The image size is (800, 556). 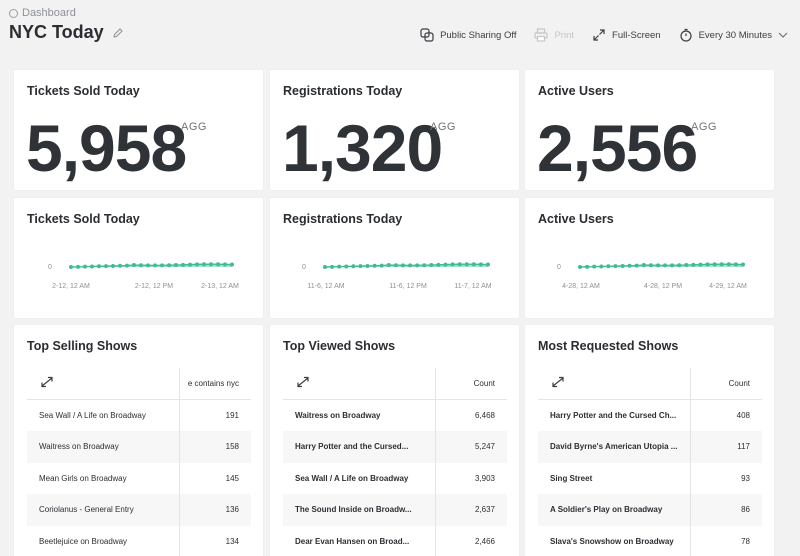 What do you see at coordinates (468, 35) in the screenshot?
I see `public-sharing-button: Public Sharing Off` at bounding box center [468, 35].